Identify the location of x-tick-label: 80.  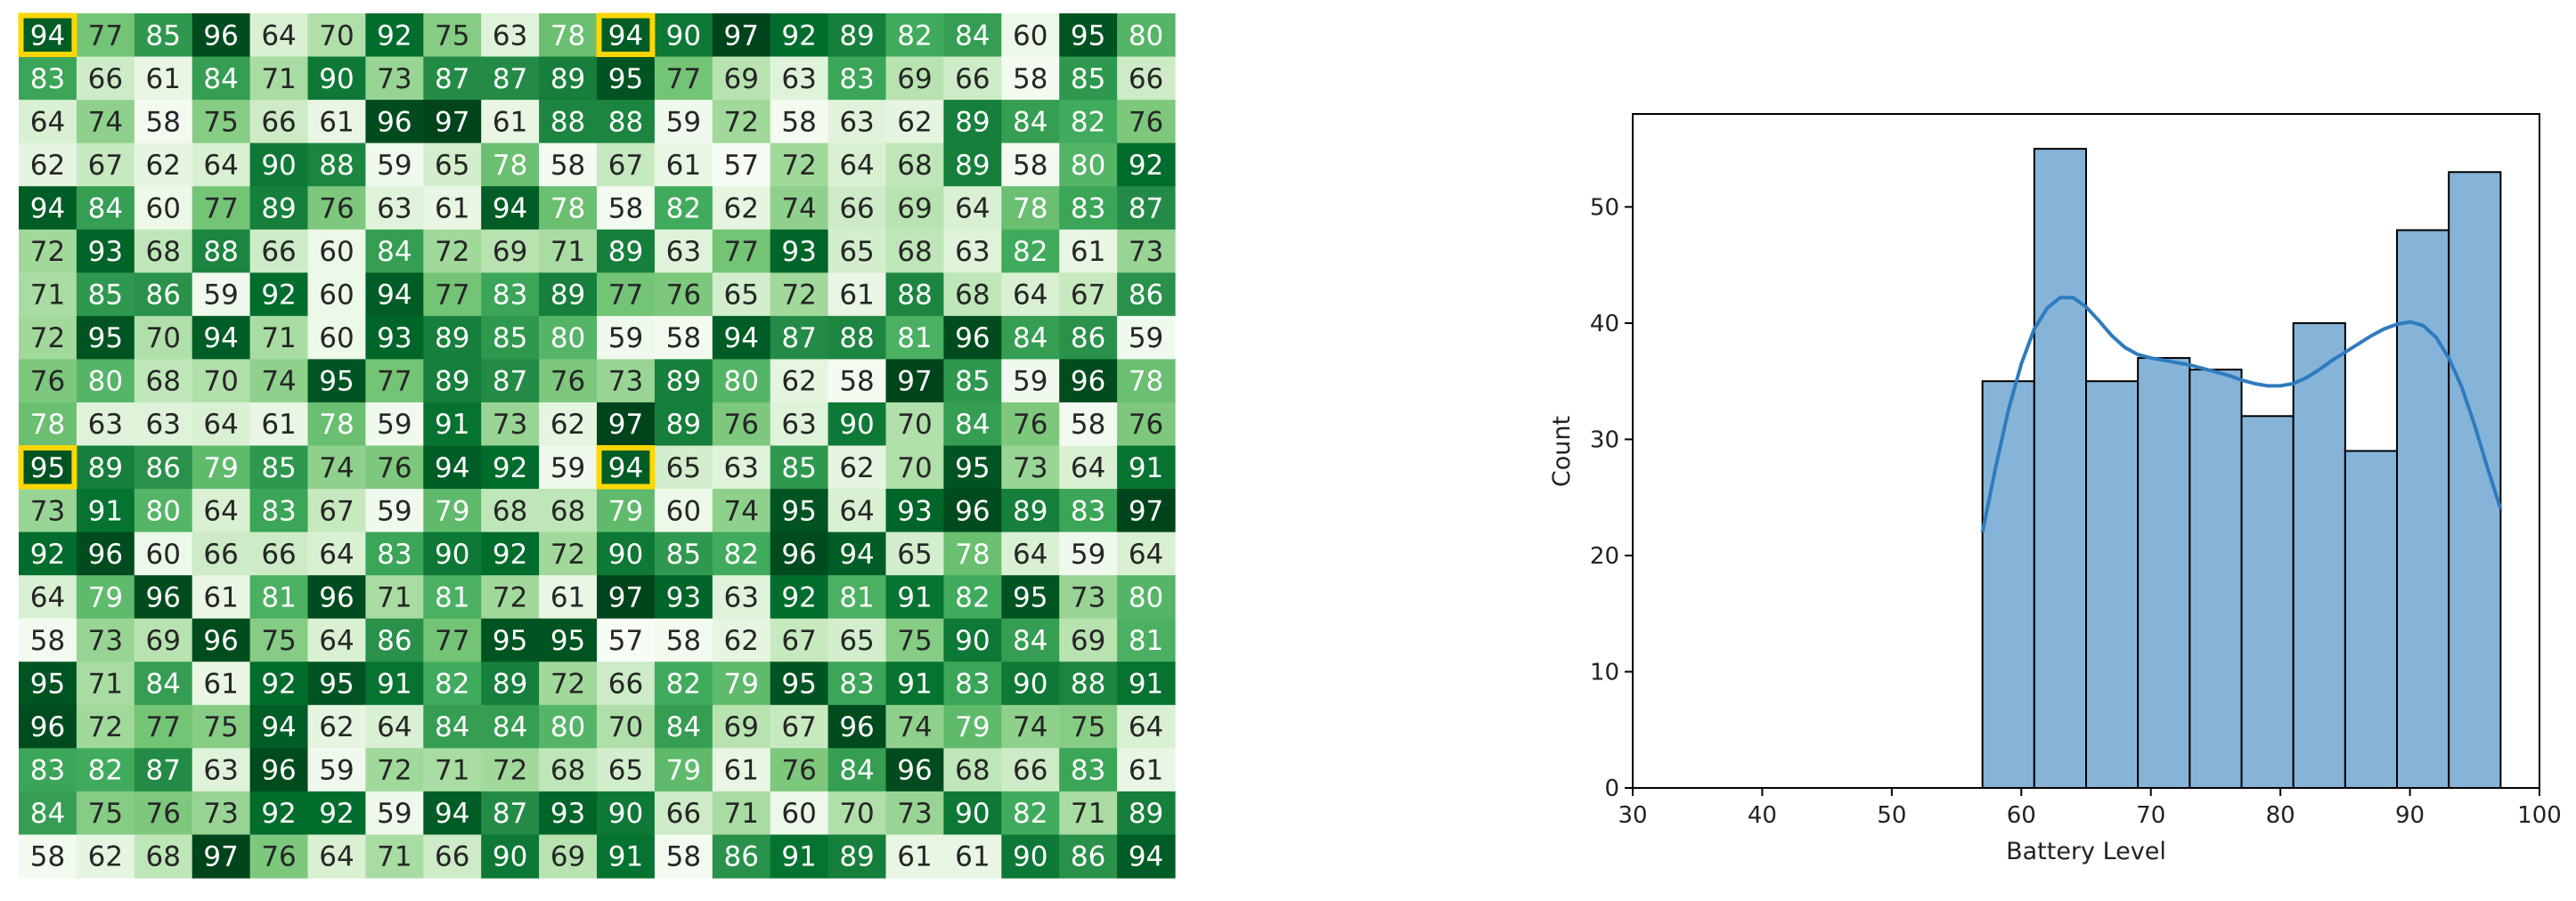
(2280, 815).